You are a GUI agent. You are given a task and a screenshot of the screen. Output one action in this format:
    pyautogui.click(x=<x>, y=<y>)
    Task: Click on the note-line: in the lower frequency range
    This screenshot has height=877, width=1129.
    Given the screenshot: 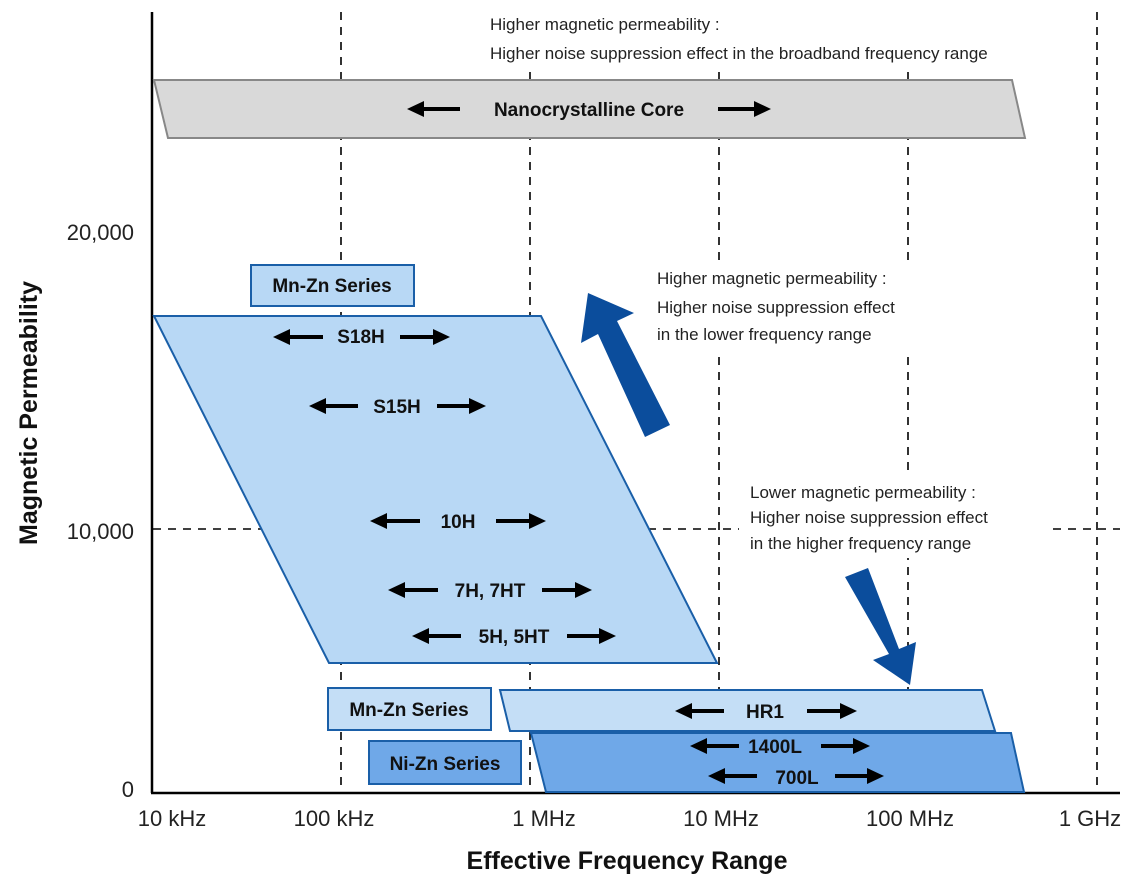 What is the action you would take?
    pyautogui.click(x=764, y=334)
    